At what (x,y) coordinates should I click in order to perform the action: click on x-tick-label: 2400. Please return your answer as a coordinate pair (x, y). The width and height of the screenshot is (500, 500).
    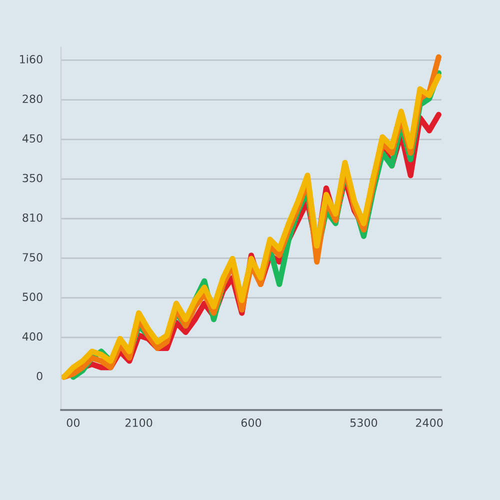
    Looking at the image, I should click on (429, 422).